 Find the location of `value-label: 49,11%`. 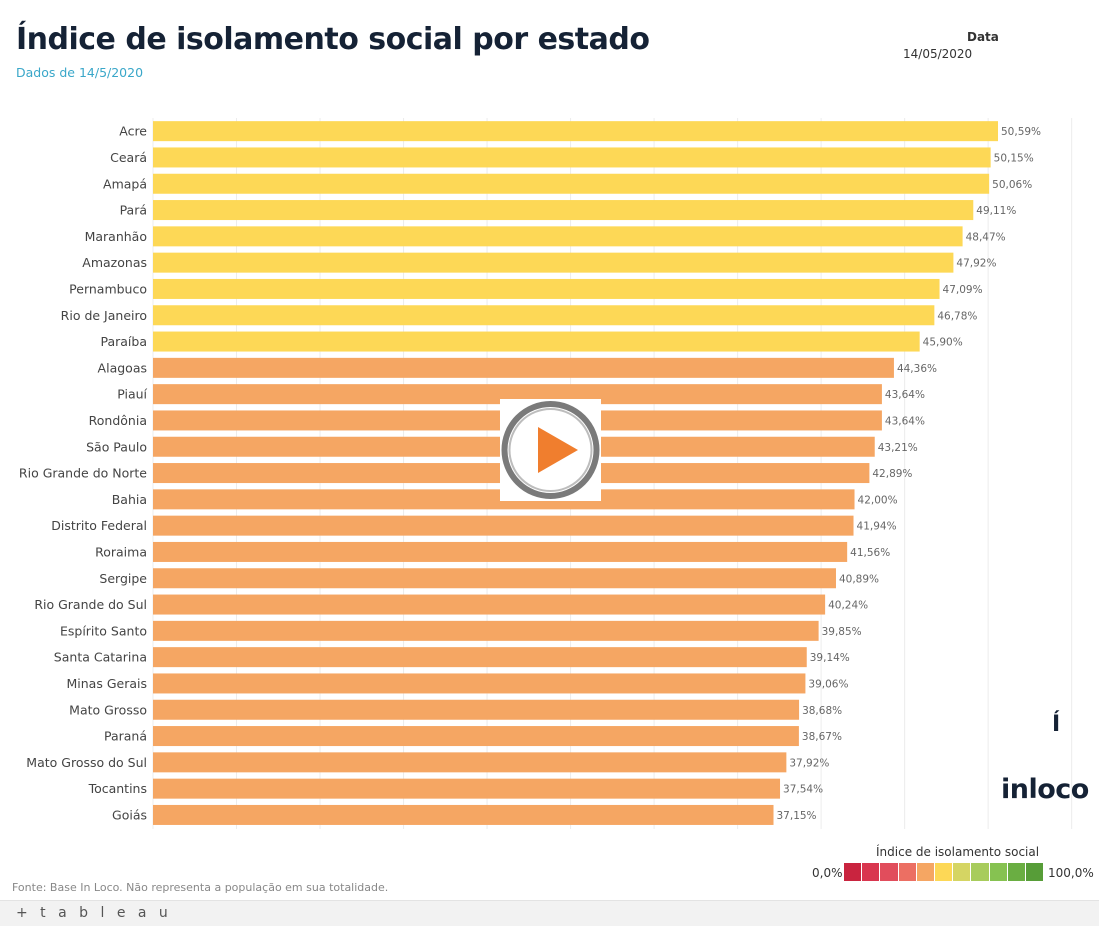

value-label: 49,11% is located at coordinates (996, 211).